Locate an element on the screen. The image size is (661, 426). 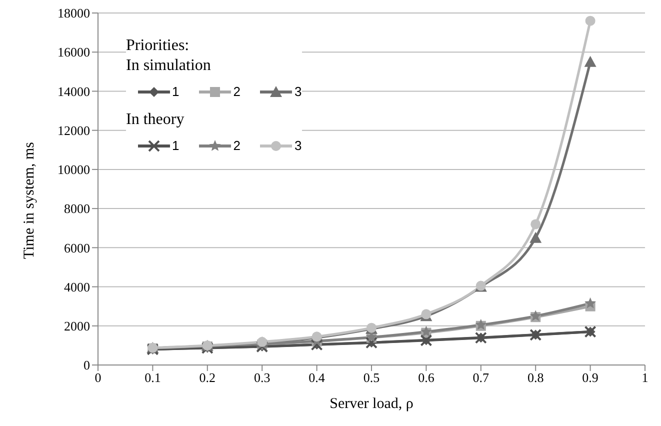
y-tick-label: 16000 is located at coordinates (74, 52).